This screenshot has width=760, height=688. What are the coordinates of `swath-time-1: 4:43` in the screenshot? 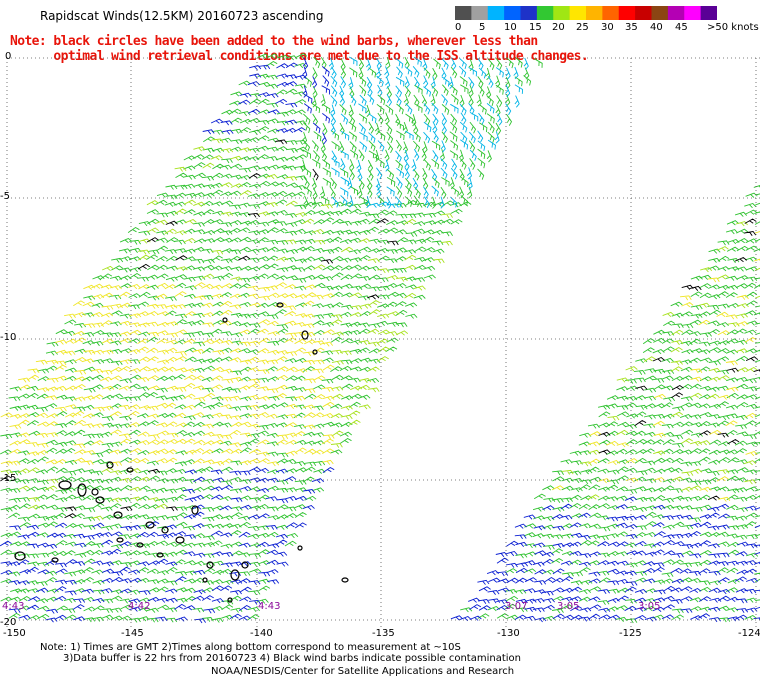 It's located at (13, 606).